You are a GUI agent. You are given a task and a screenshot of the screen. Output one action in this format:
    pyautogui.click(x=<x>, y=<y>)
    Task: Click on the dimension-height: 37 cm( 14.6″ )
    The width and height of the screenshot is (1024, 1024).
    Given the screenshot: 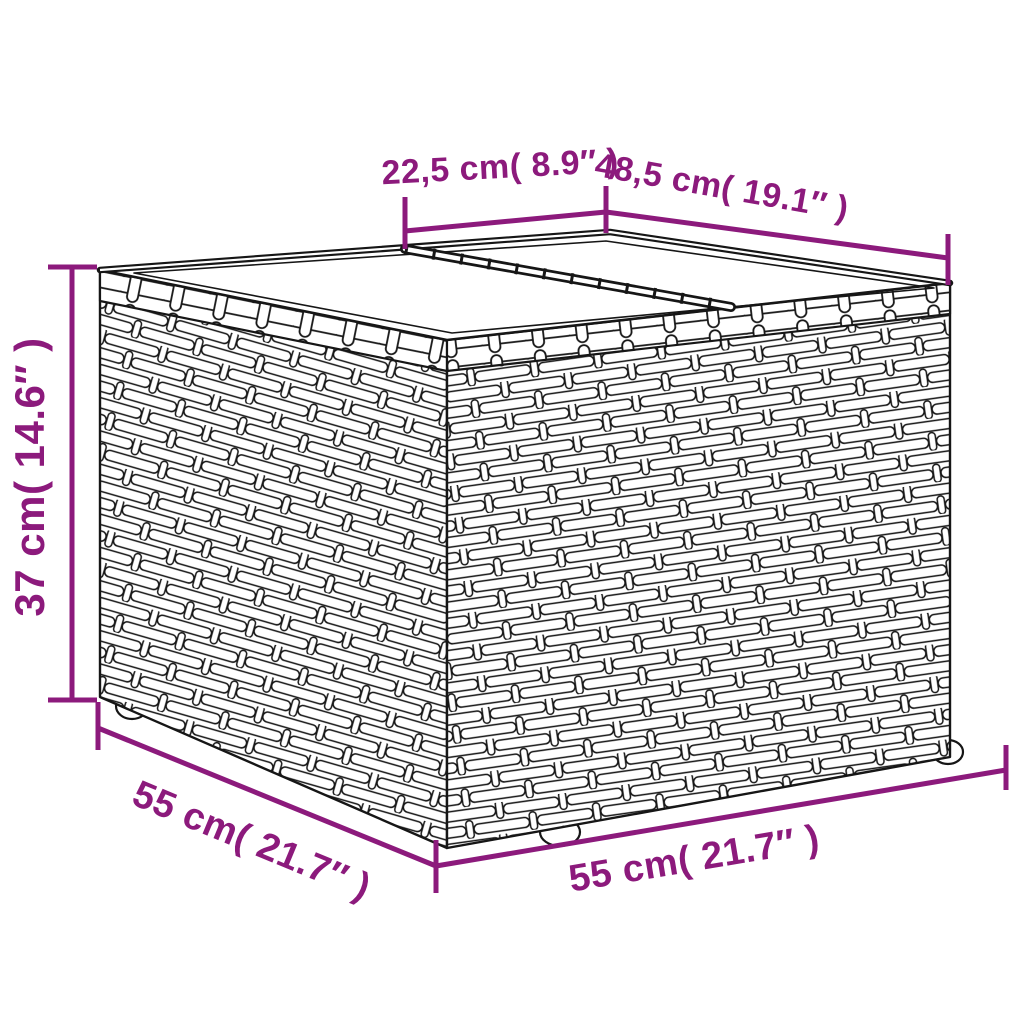 What is the action you would take?
    pyautogui.click(x=51, y=483)
    